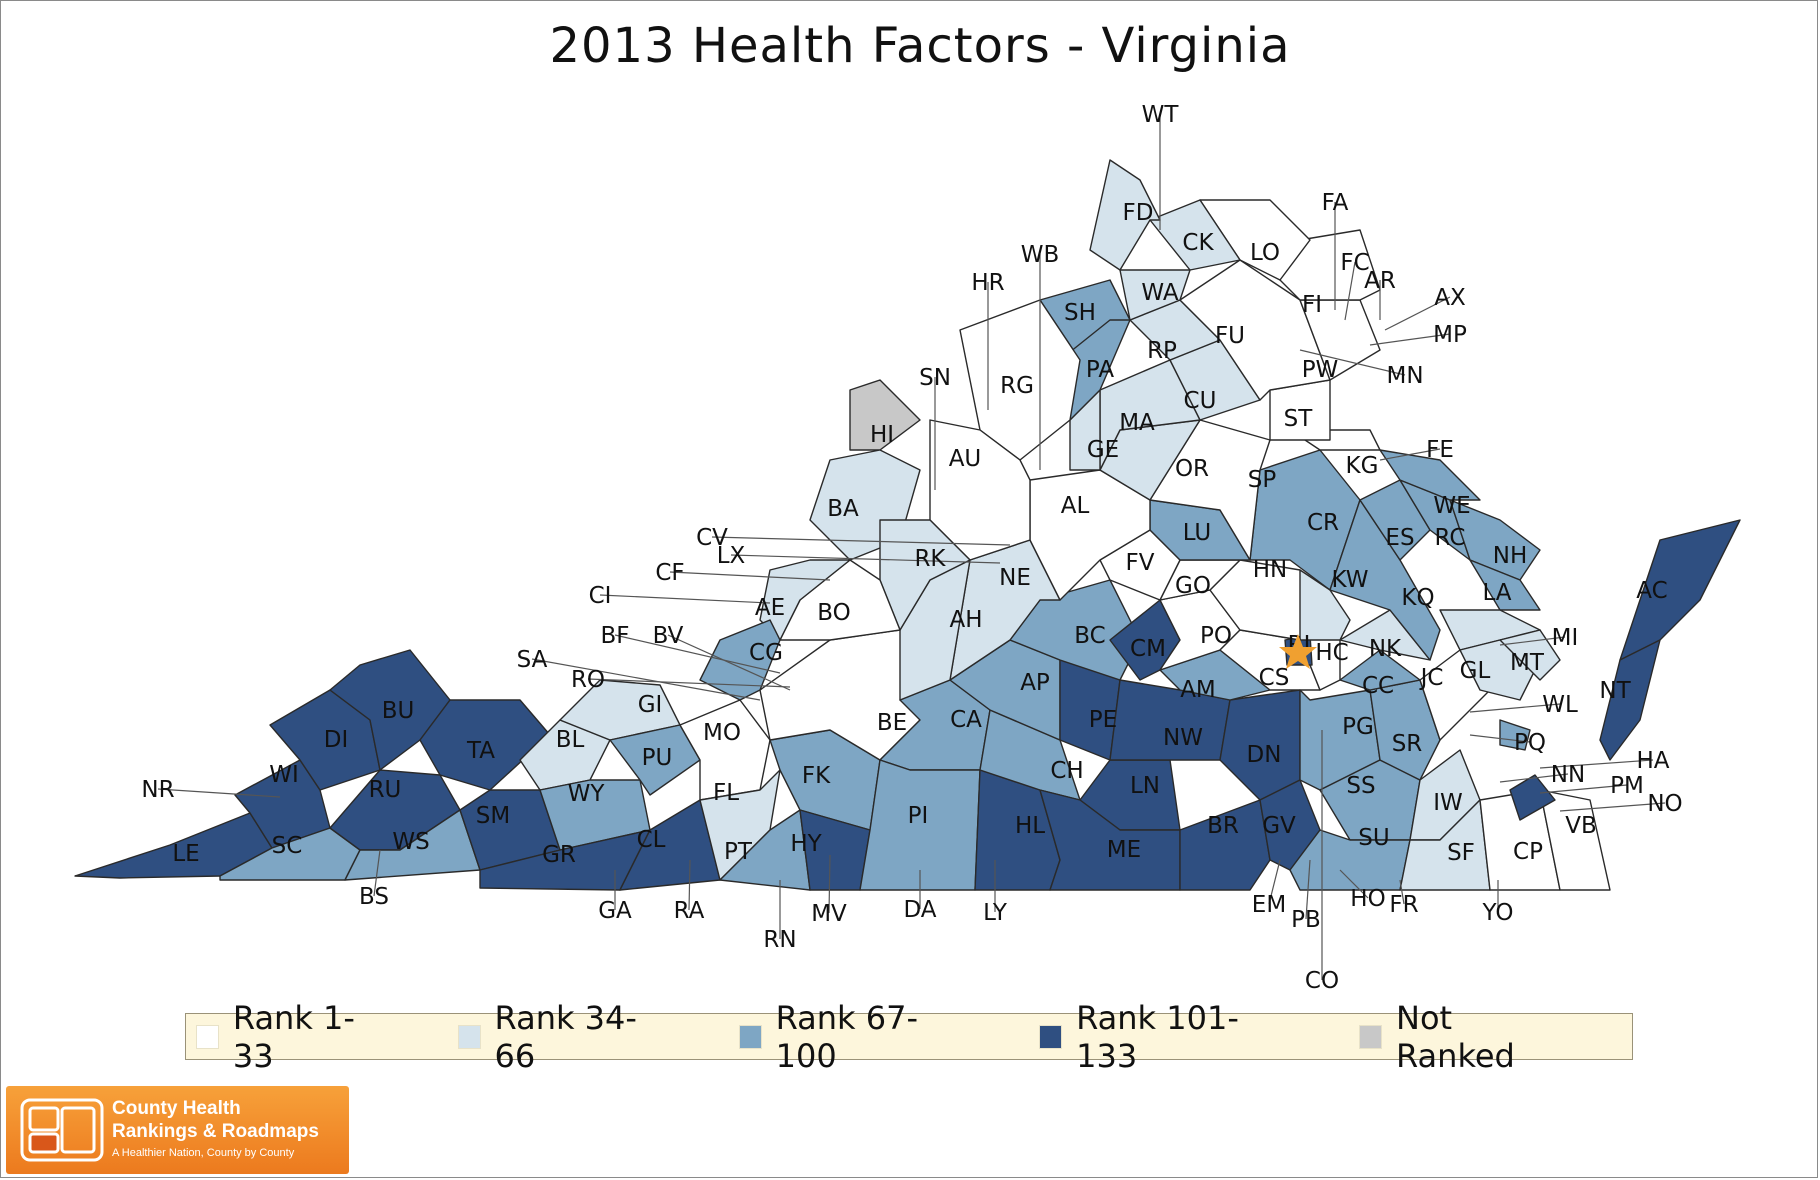 Image resolution: width=1820 pixels, height=1180 pixels. Describe the element at coordinates (1362, 466) in the screenshot. I see `county-label-kg: KG` at that location.